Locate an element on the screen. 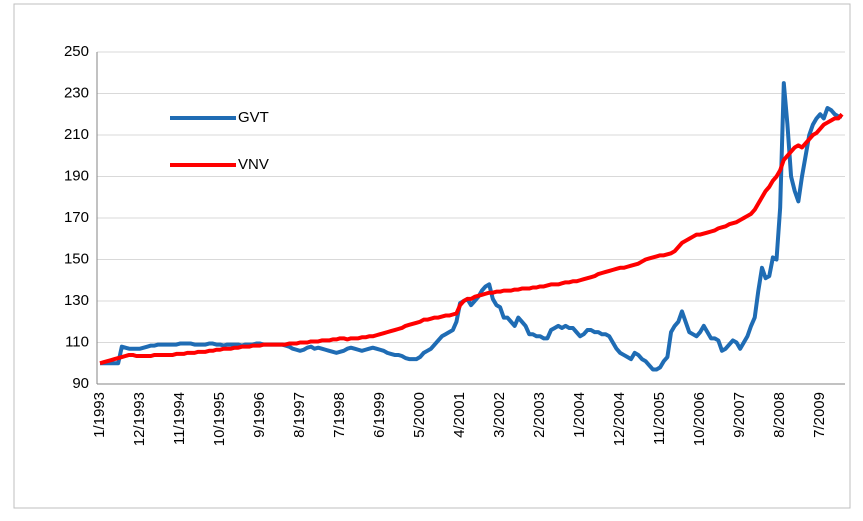 This screenshot has width=863, height=521. legend-label: GVT is located at coordinates (253, 117).